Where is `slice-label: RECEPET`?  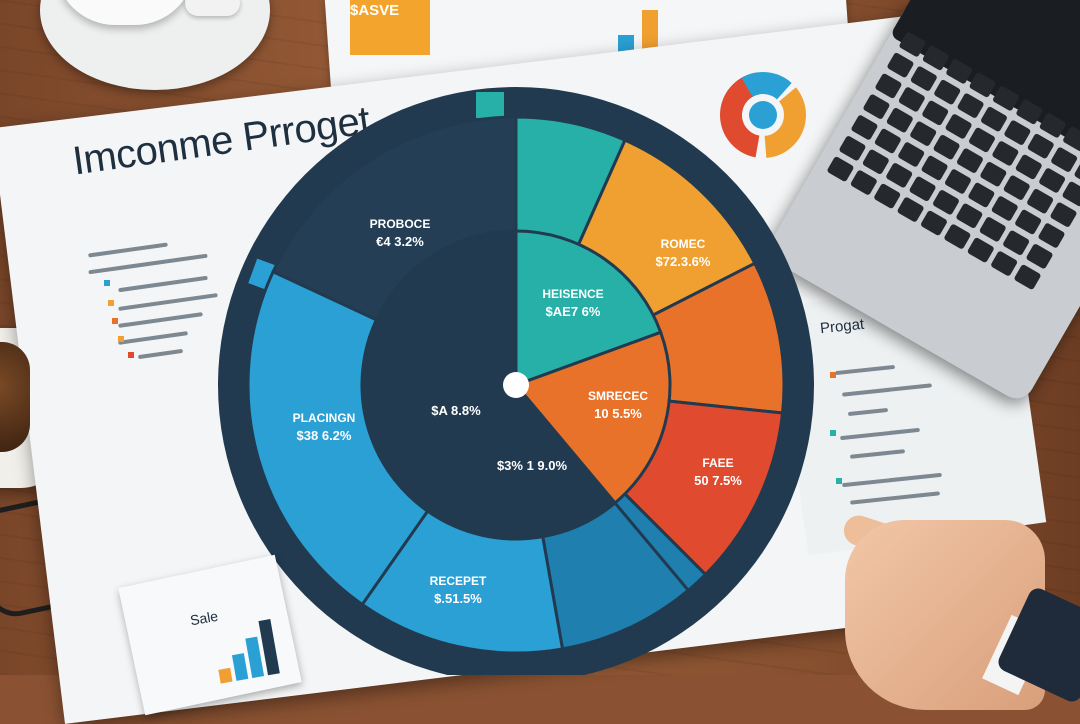
slice-label: RECEPET is located at coordinates (458, 581).